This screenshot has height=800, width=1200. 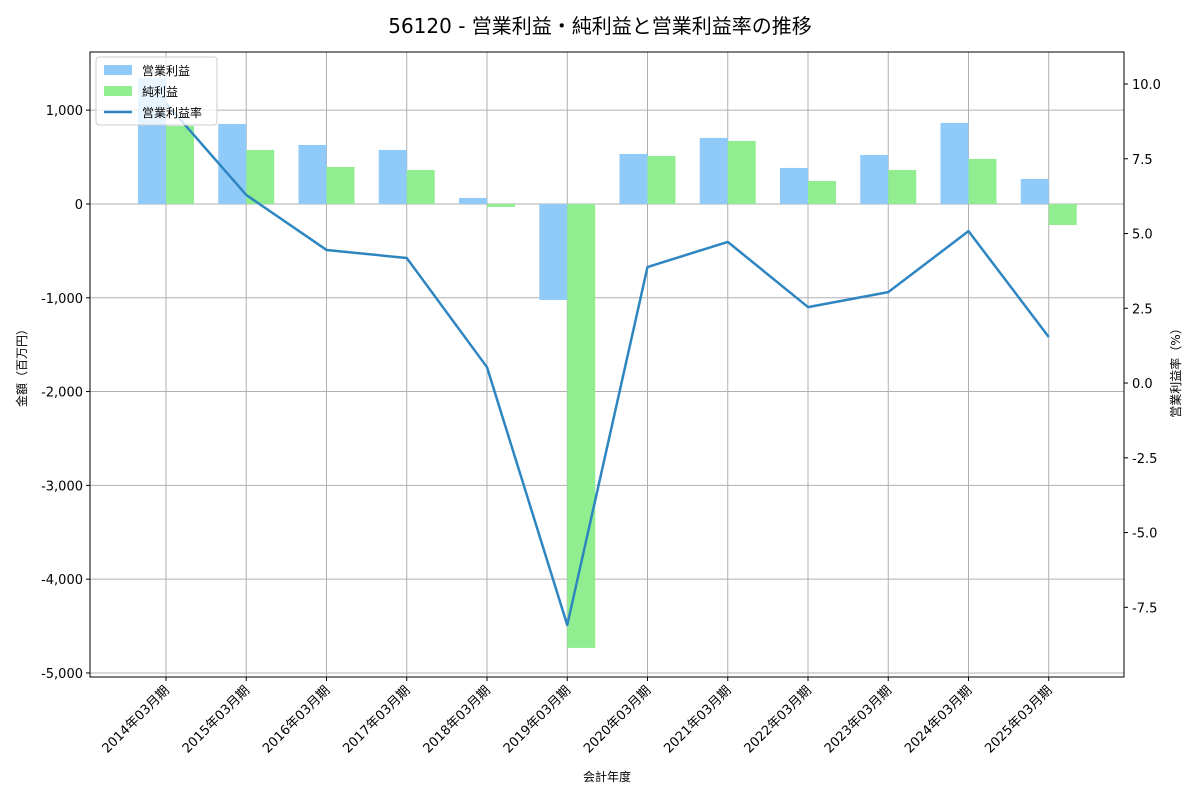 I want to click on x-tick-label: 2018年03月期, so click(x=457, y=719).